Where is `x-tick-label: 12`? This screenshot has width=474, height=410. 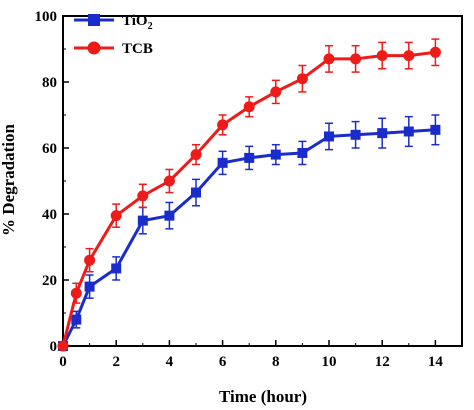
x-tick-label: 12 is located at coordinates (382, 362).